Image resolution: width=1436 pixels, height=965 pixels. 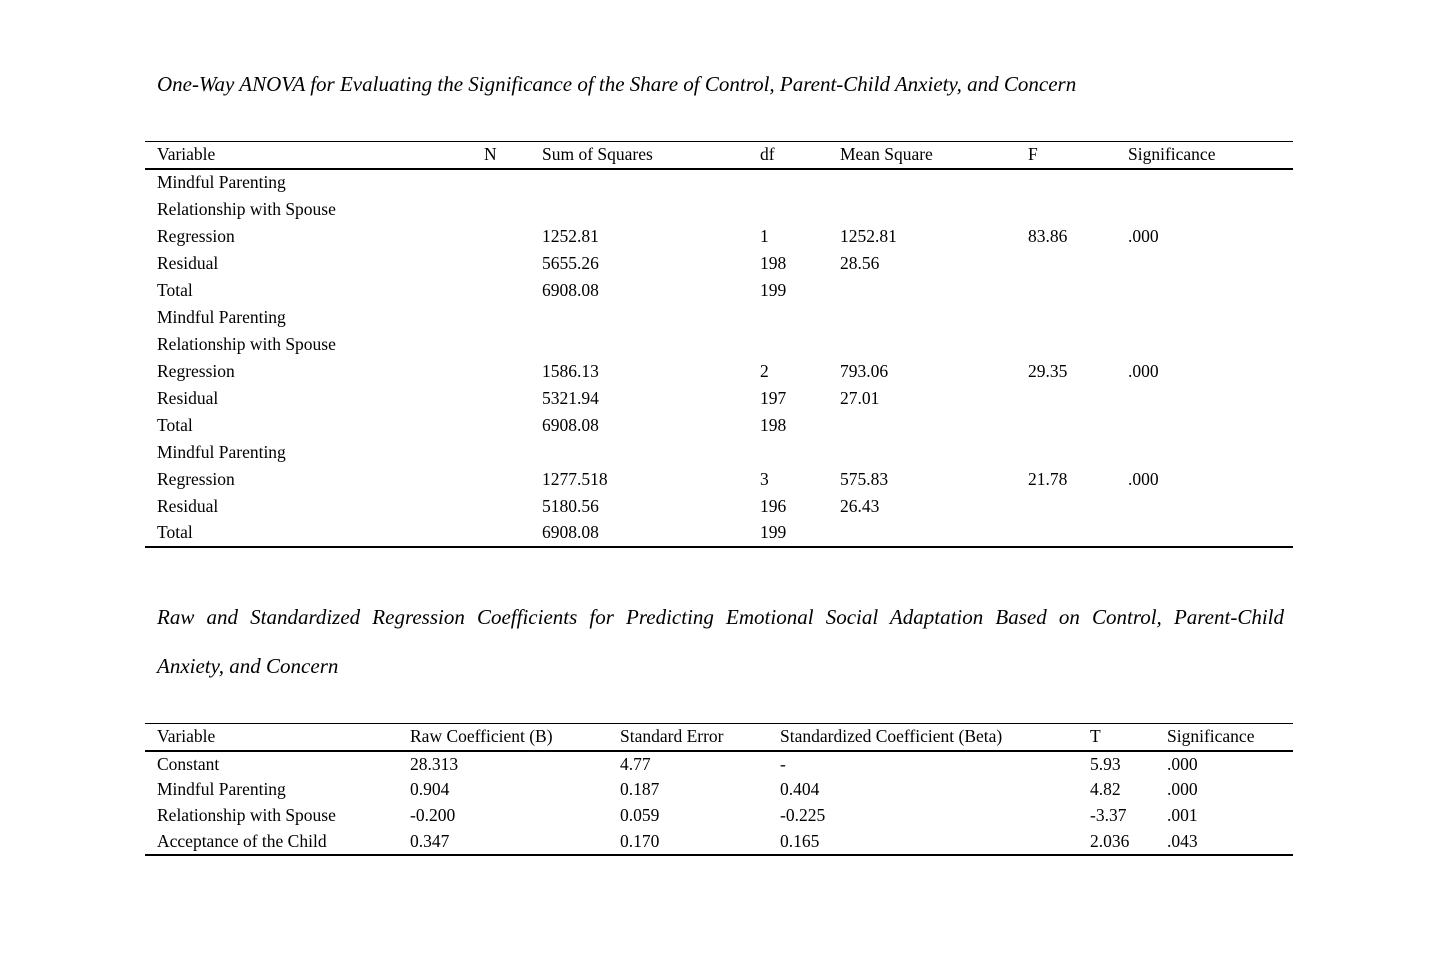 I want to click on table-cell: 5321.94, so click(x=570, y=397).